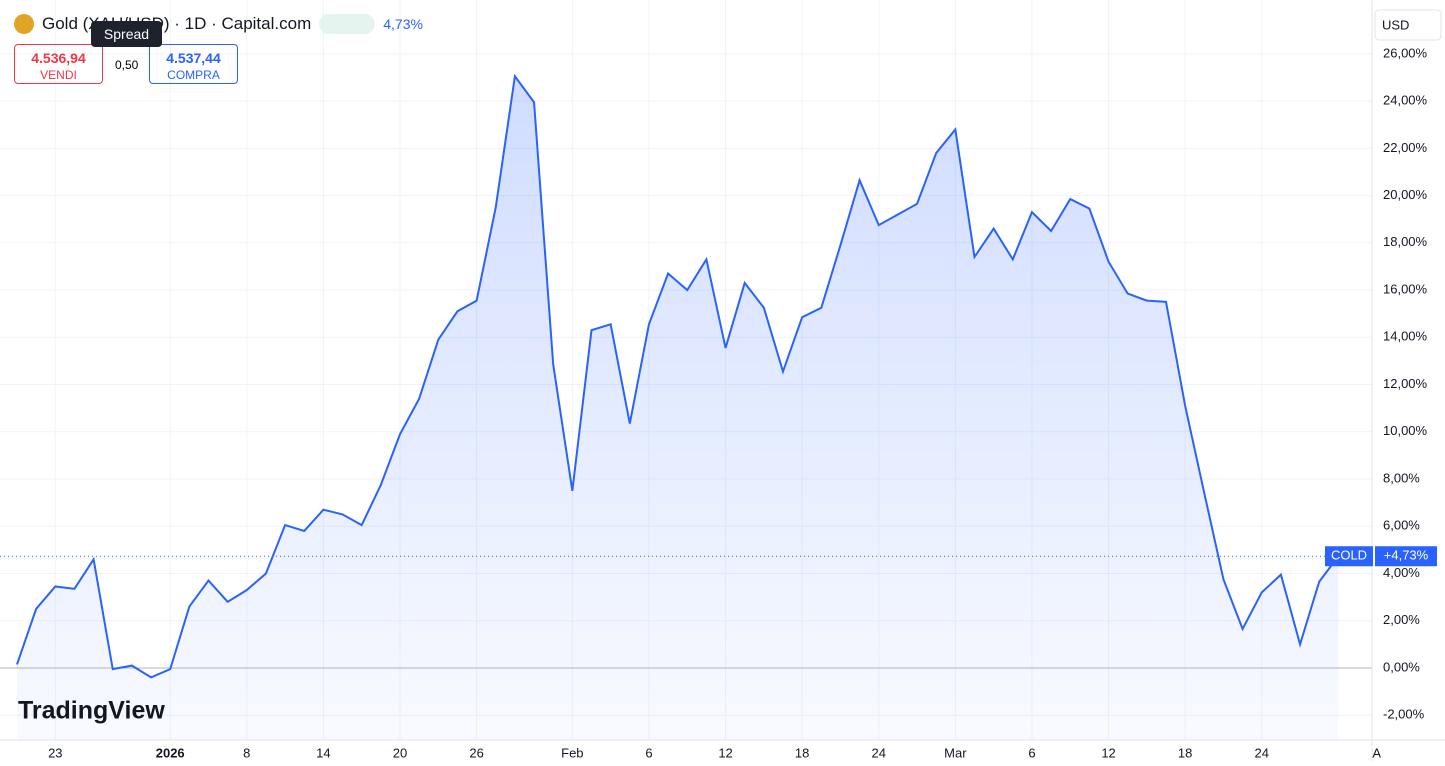  What do you see at coordinates (1401, 619) in the screenshot?
I see `y-tick-label: 2,00%` at bounding box center [1401, 619].